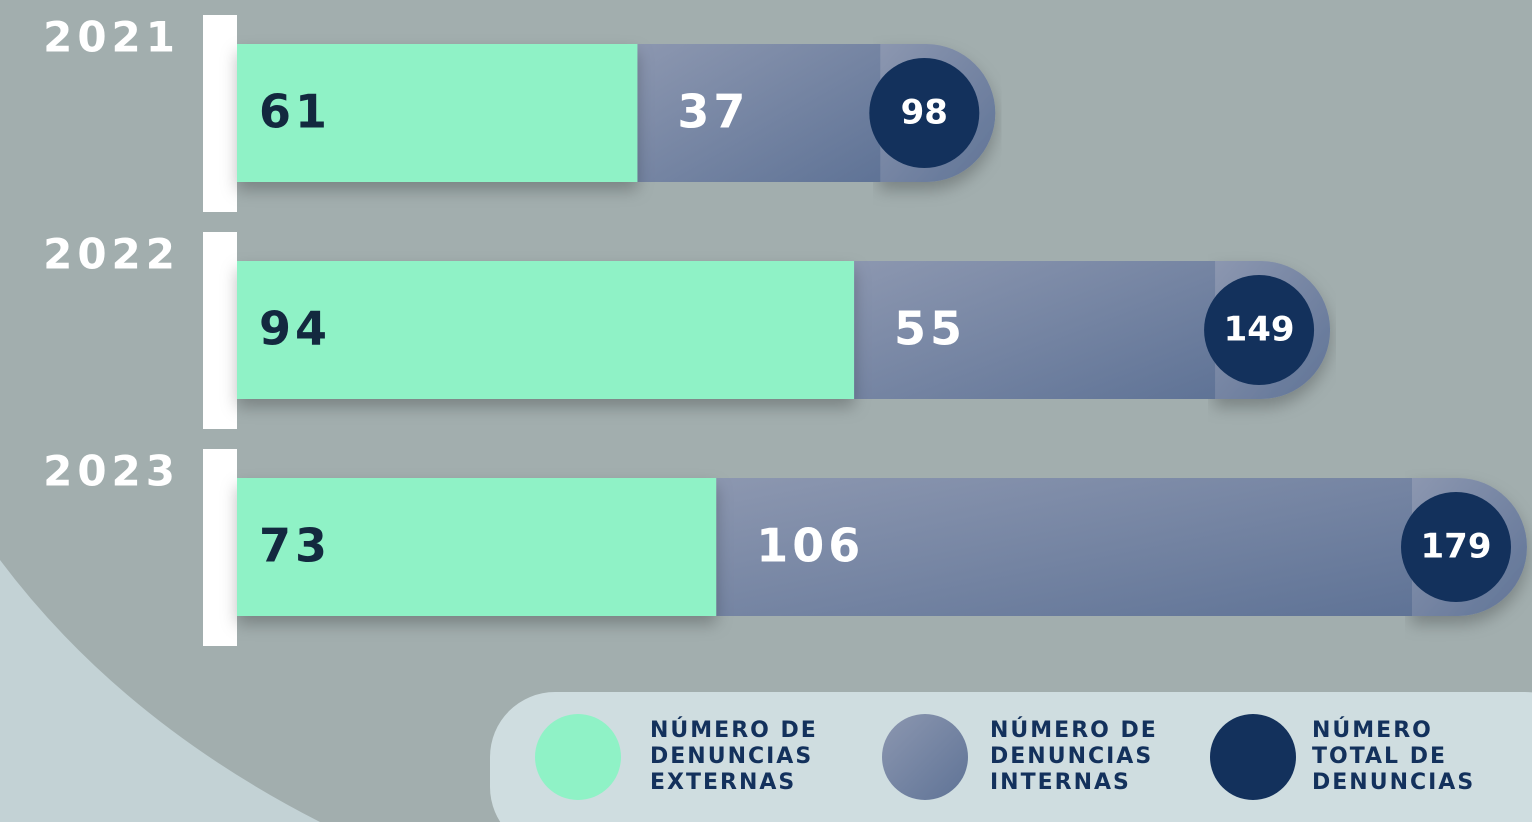 The height and width of the screenshot is (822, 1532). What do you see at coordinates (111, 37) in the screenshot?
I see `year-label: 2021` at bounding box center [111, 37].